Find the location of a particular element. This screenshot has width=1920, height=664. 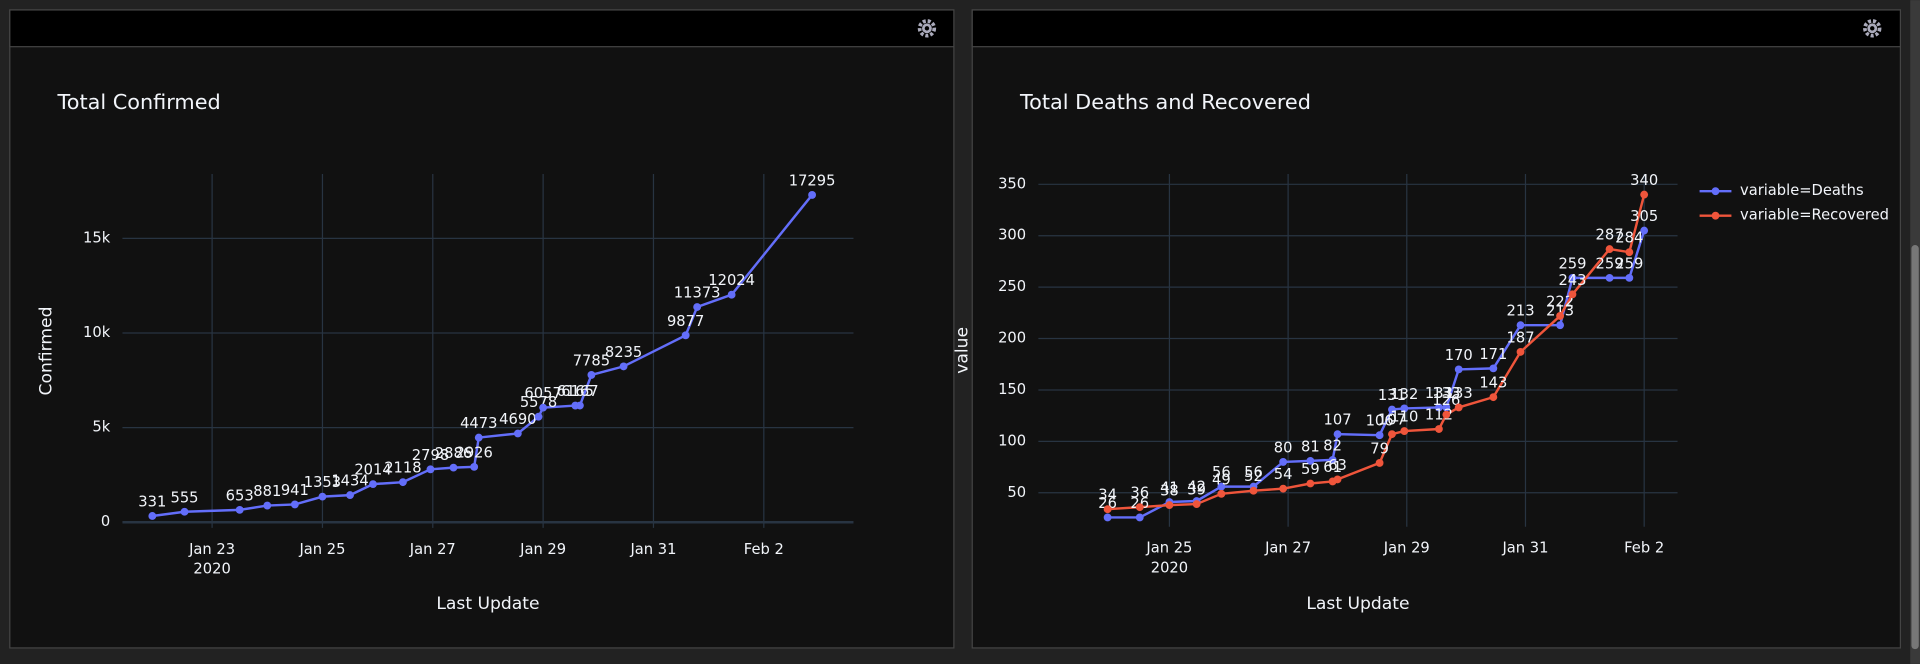

legend-label: variable=Recovered is located at coordinates (1814, 215).